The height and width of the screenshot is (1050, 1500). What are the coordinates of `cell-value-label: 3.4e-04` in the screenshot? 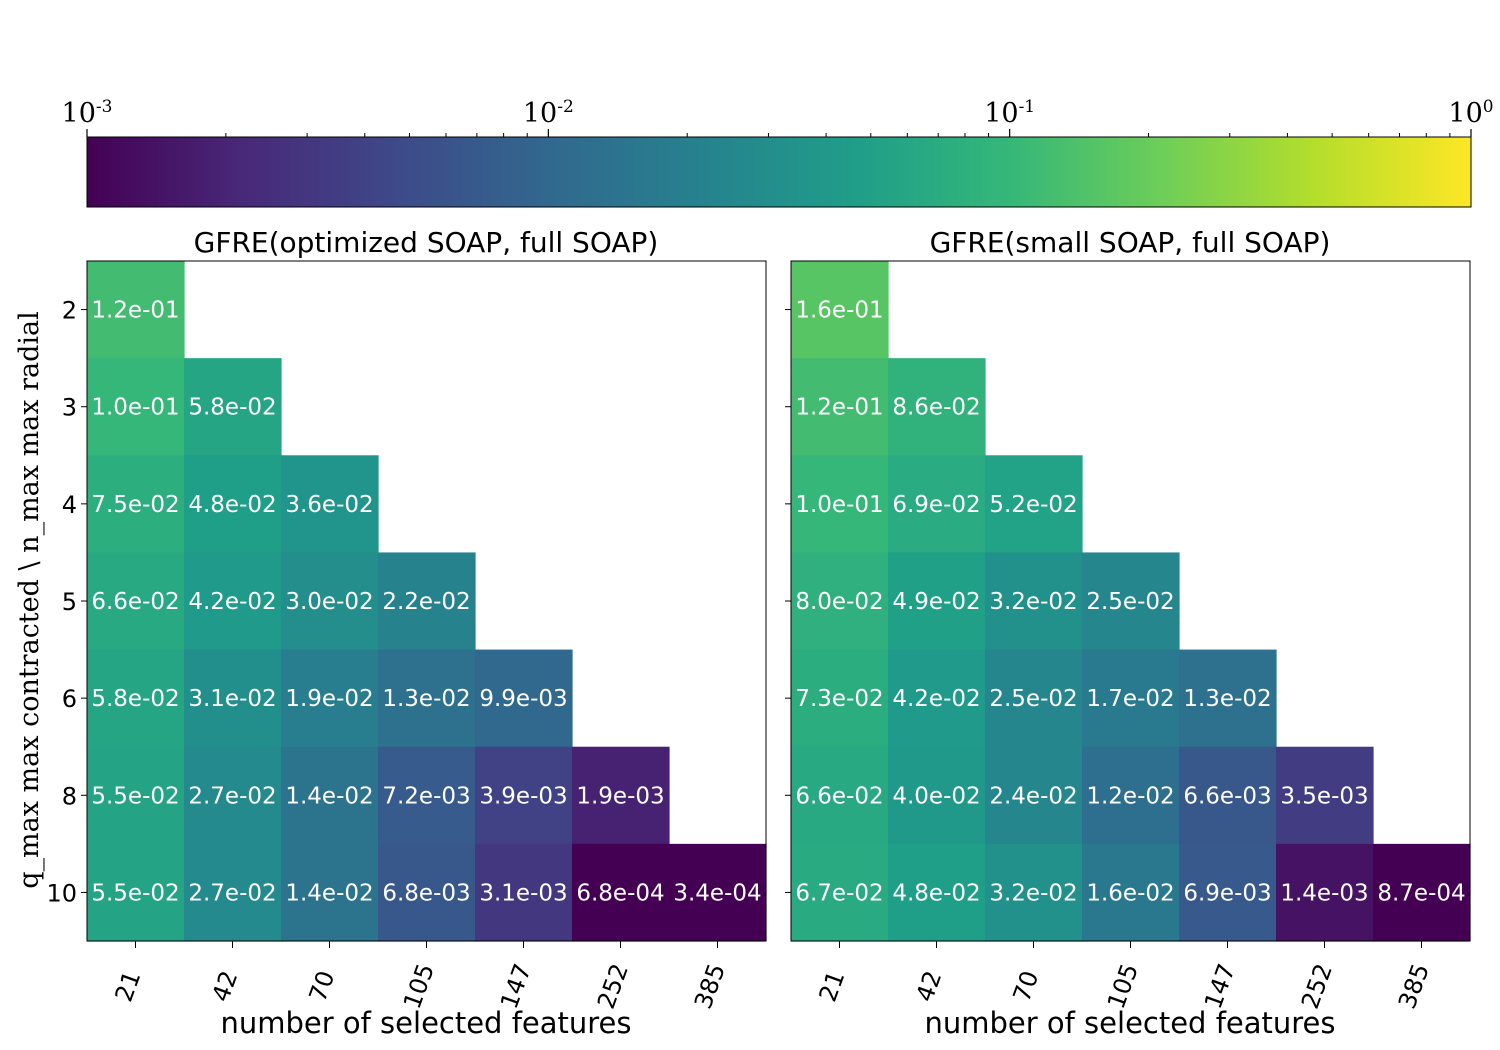 It's located at (717, 893).